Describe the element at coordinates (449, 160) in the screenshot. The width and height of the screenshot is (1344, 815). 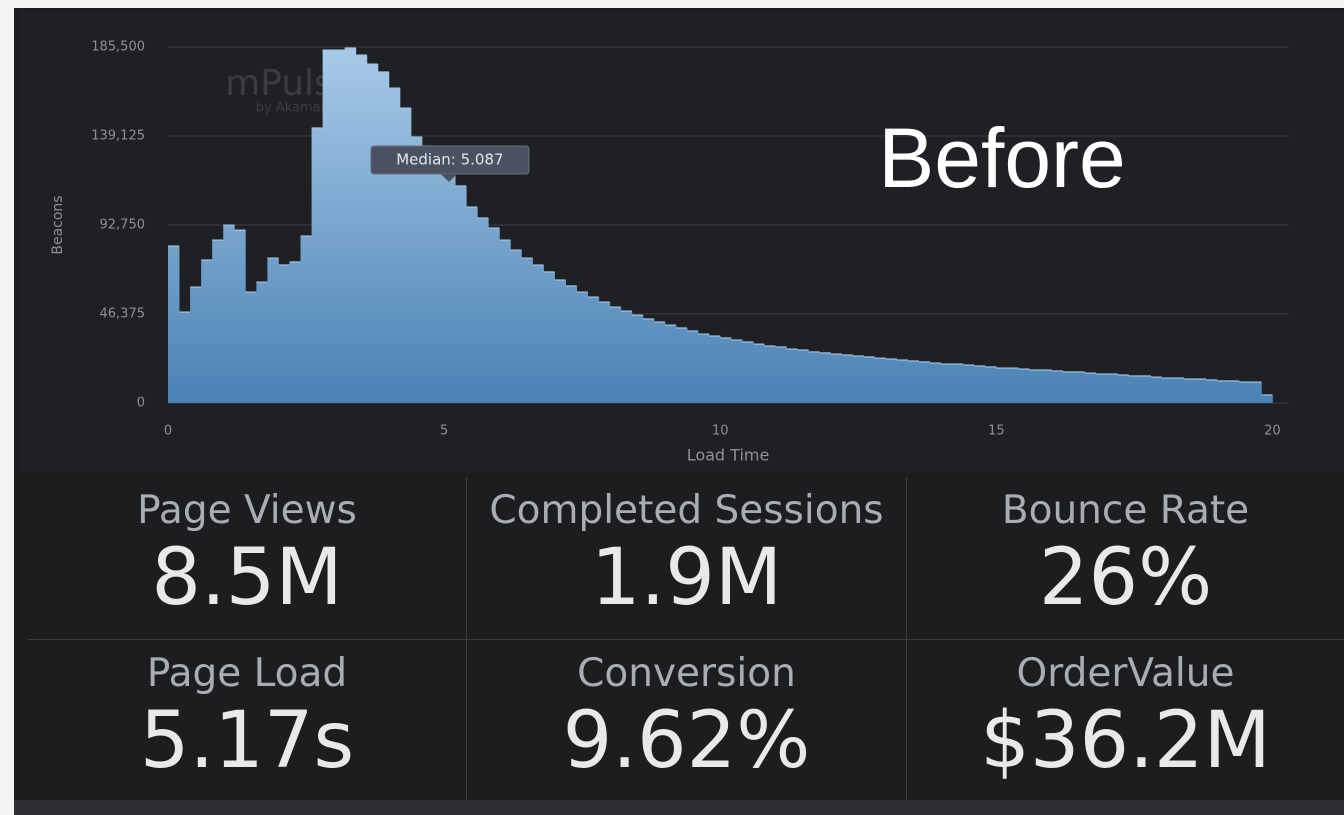
I see `tooltip-label: Median: 5.087` at that location.